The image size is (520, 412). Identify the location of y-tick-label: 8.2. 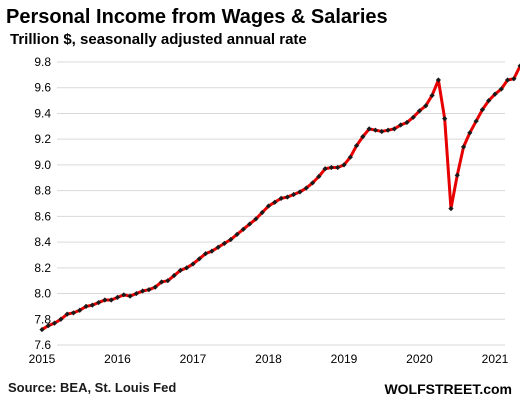
(42, 268).